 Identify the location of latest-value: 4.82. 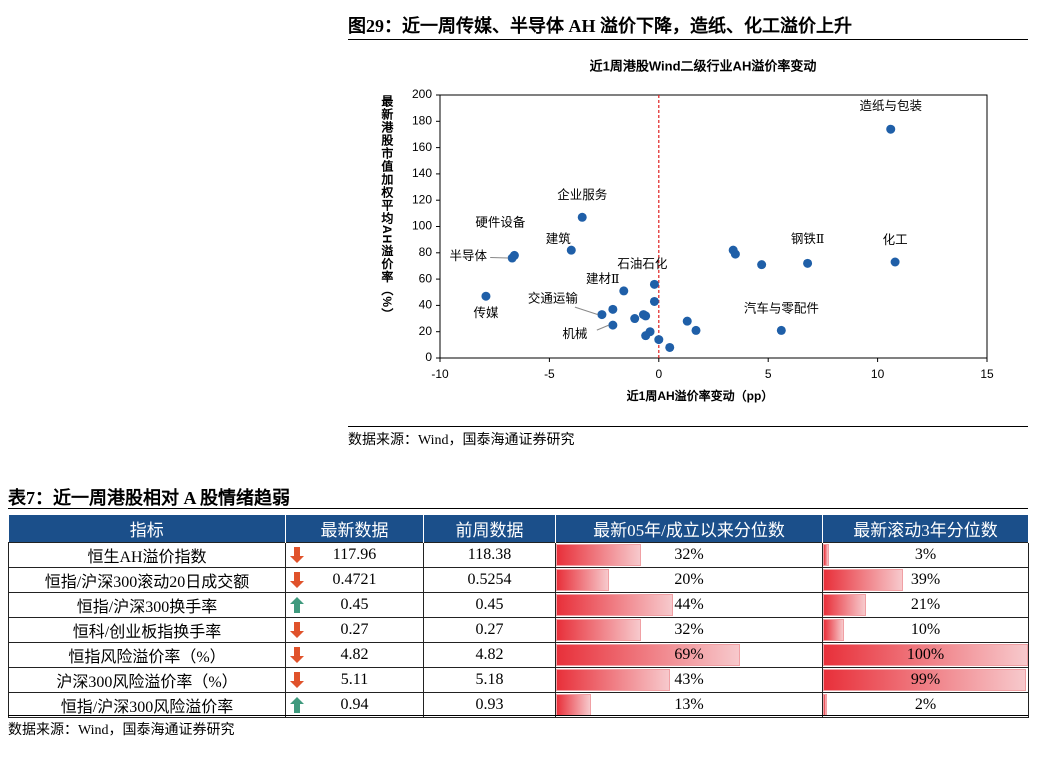
(354, 654).